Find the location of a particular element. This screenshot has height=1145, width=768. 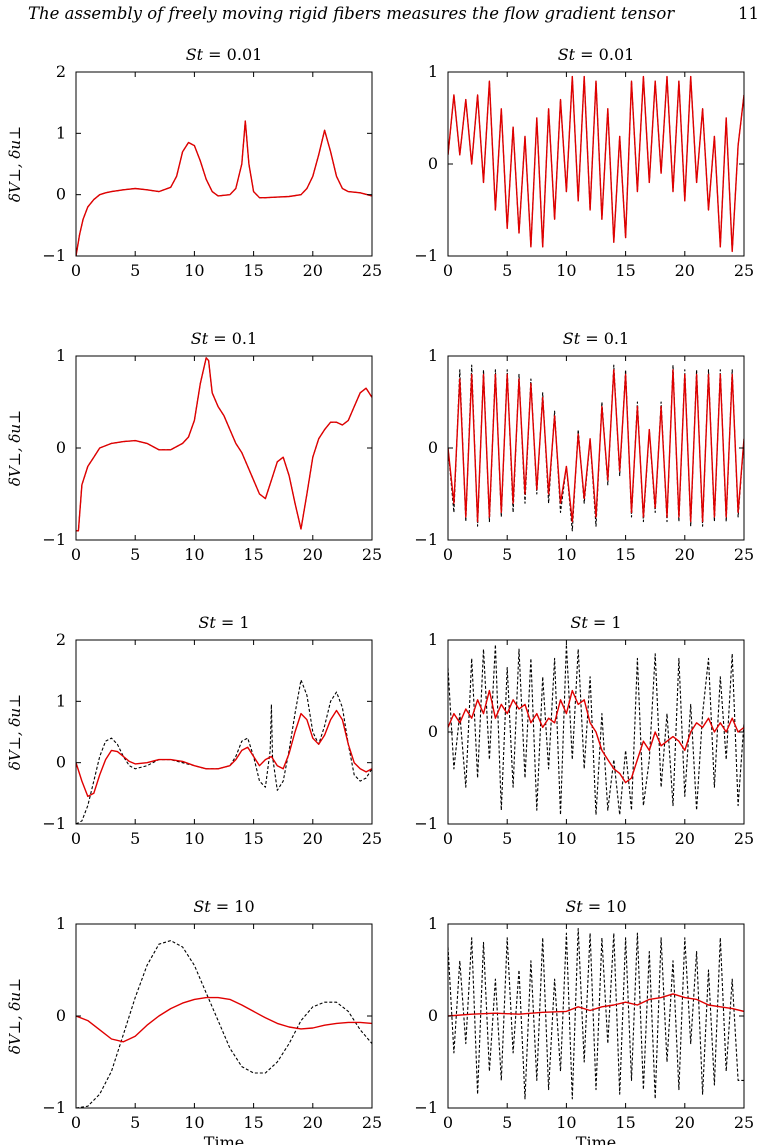

page-number: 11 is located at coordinates (748, 13).